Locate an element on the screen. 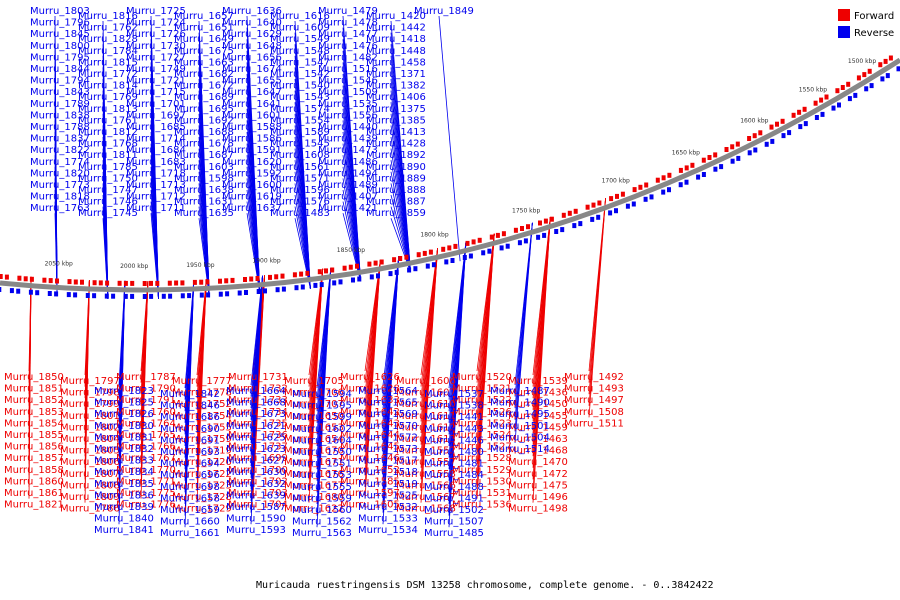 This screenshot has width=900, height=600. reverse-gene-label: Murru_1715 is located at coordinates (156, 92).